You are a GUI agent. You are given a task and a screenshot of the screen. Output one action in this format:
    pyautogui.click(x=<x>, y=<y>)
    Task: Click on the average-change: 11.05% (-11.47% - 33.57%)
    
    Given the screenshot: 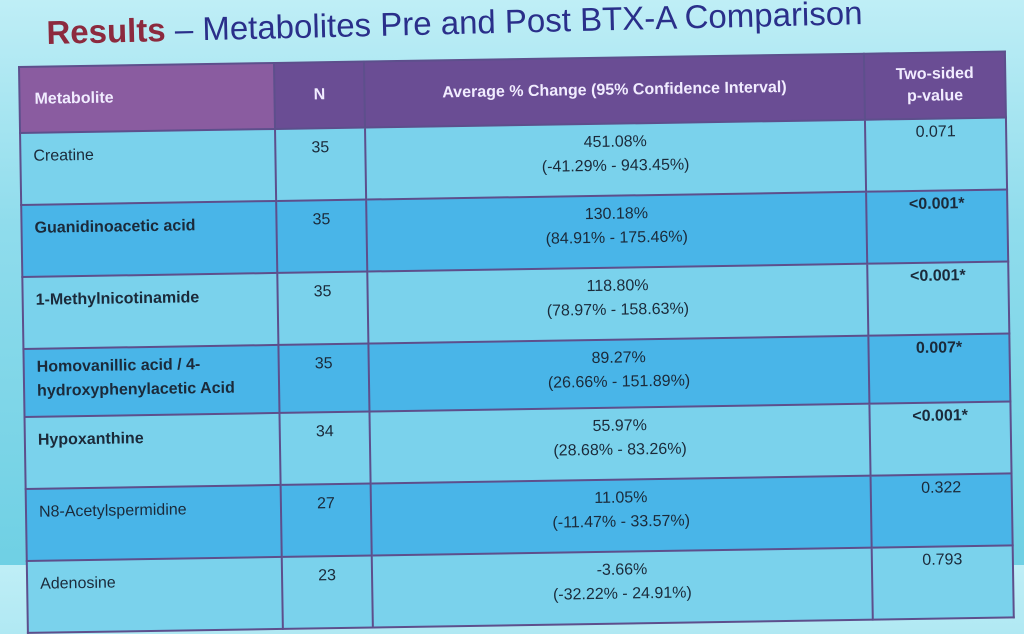 What is the action you would take?
    pyautogui.click(x=621, y=515)
    